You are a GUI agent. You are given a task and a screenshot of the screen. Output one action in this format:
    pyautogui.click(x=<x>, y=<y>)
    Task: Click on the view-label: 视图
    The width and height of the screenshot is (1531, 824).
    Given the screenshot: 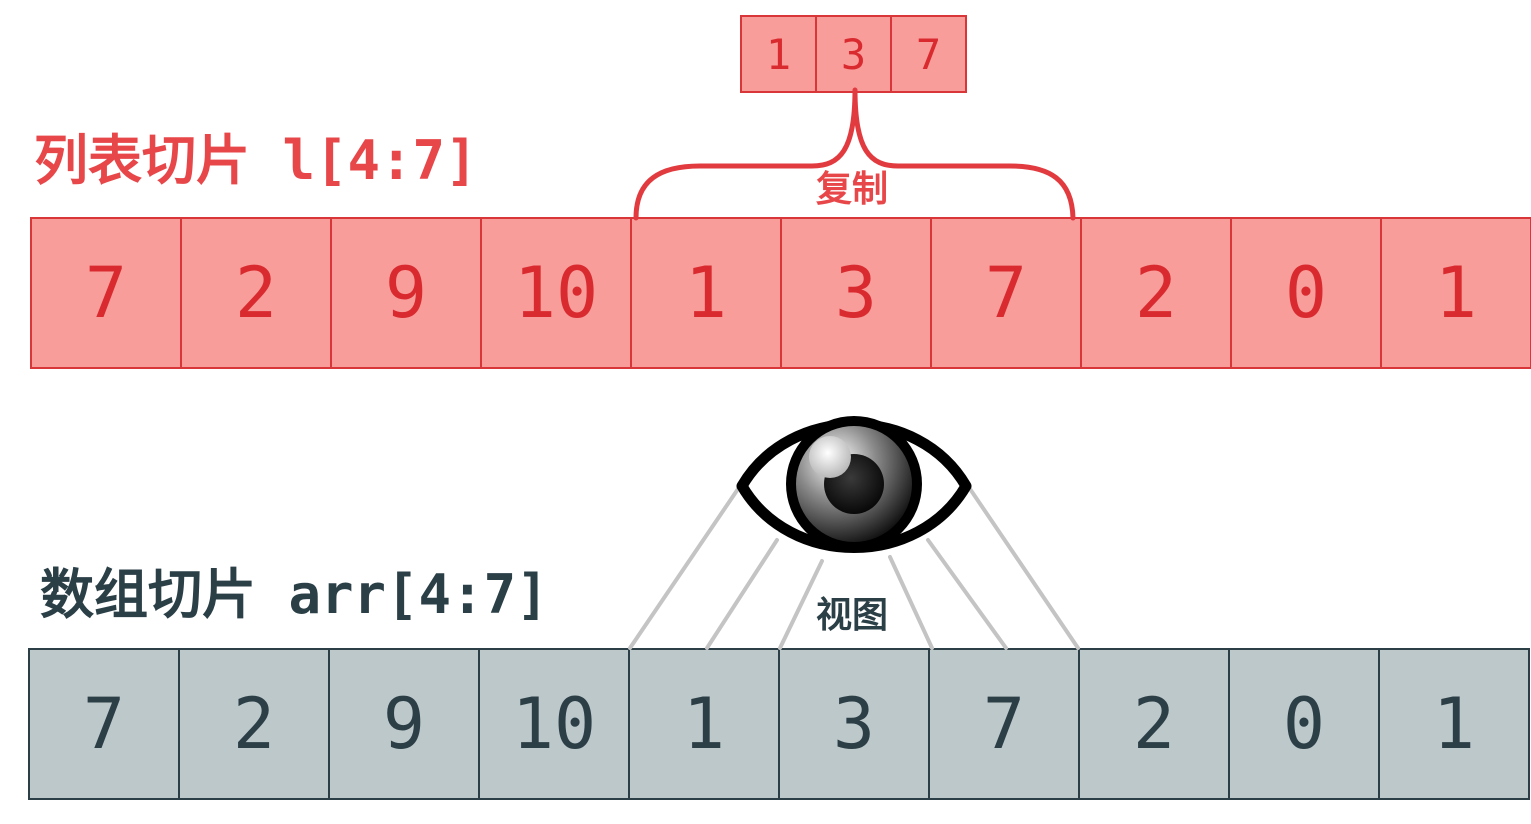 What is the action you would take?
    pyautogui.click(x=852, y=615)
    